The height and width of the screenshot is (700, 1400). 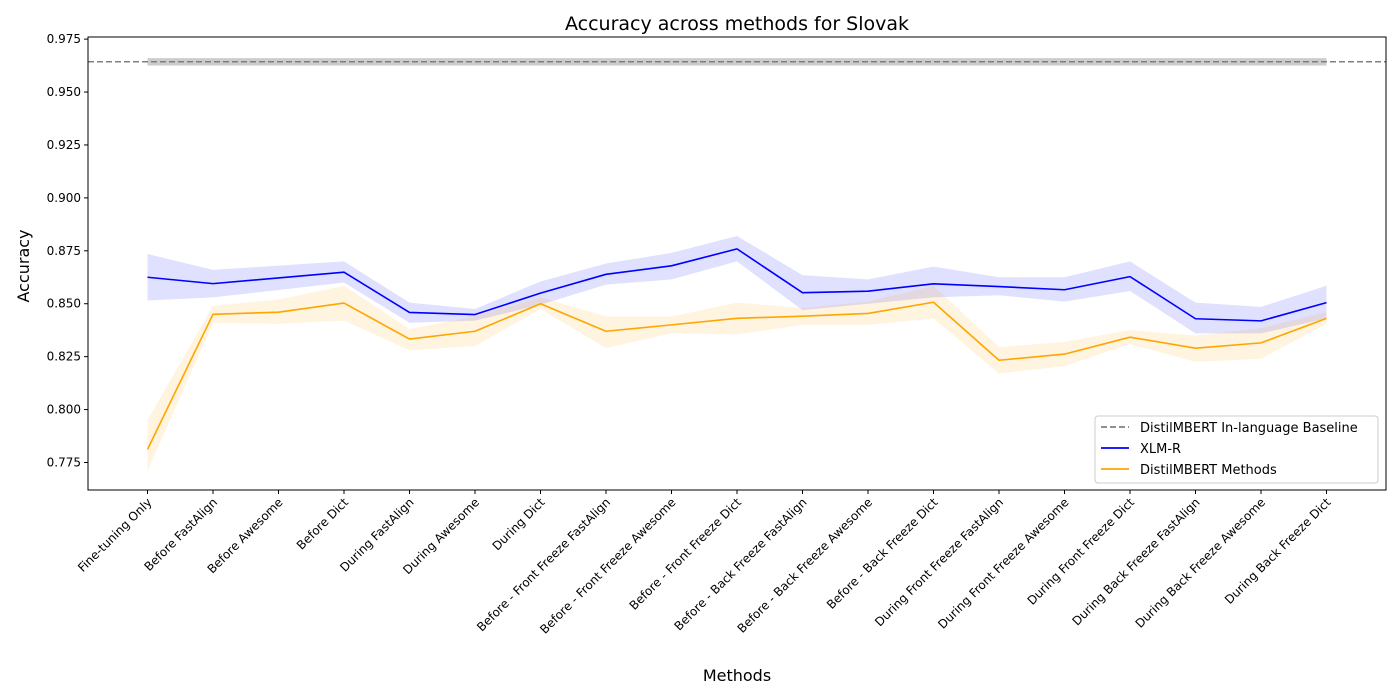 I want to click on chart-title: Accuracy across methods for Slovak, so click(x=737, y=24).